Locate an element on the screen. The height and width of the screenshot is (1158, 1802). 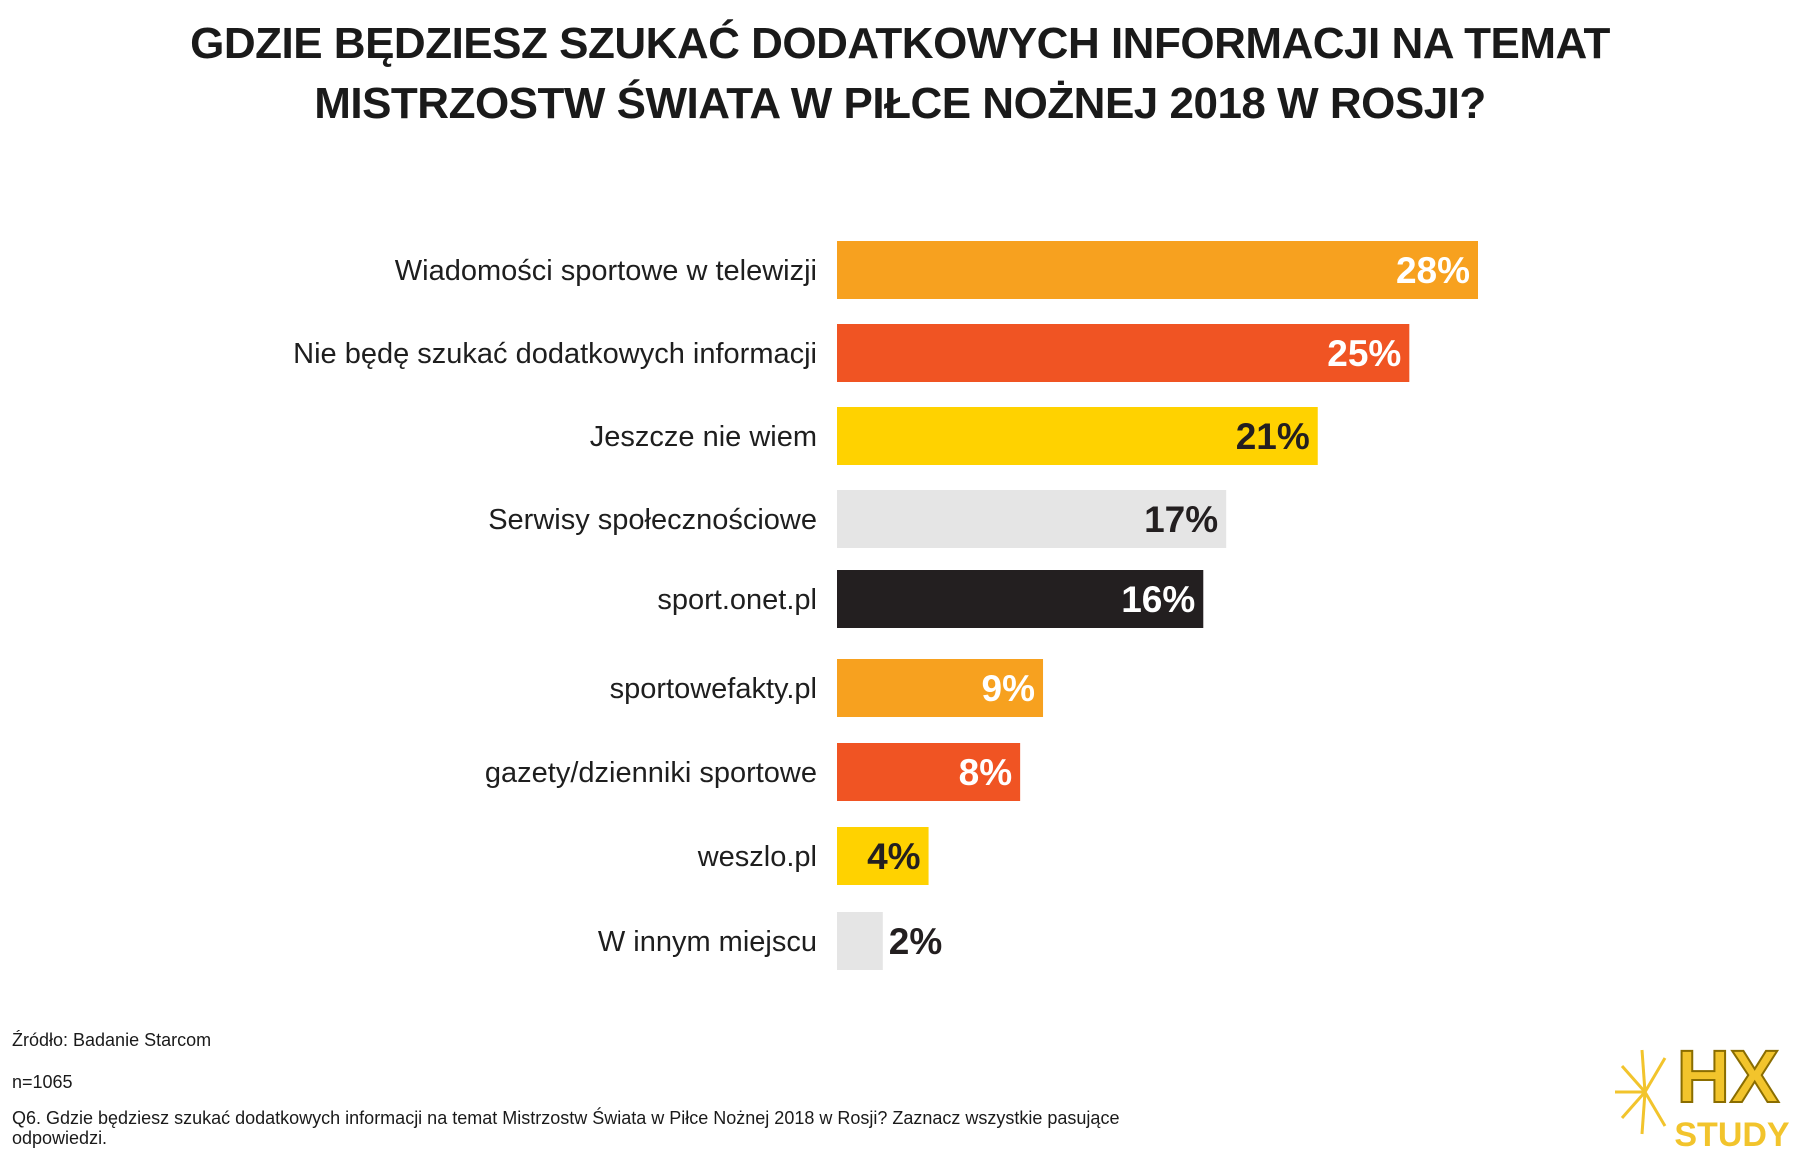
sample-size-note: n=1065 is located at coordinates (42, 1082).